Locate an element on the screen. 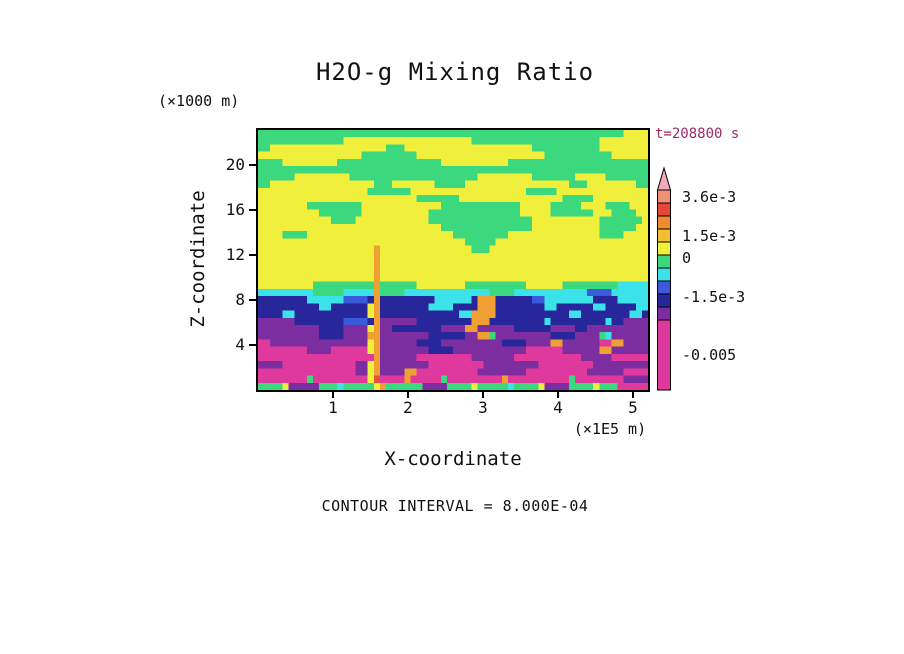  y-tick-label: 4 is located at coordinates (240, 344).